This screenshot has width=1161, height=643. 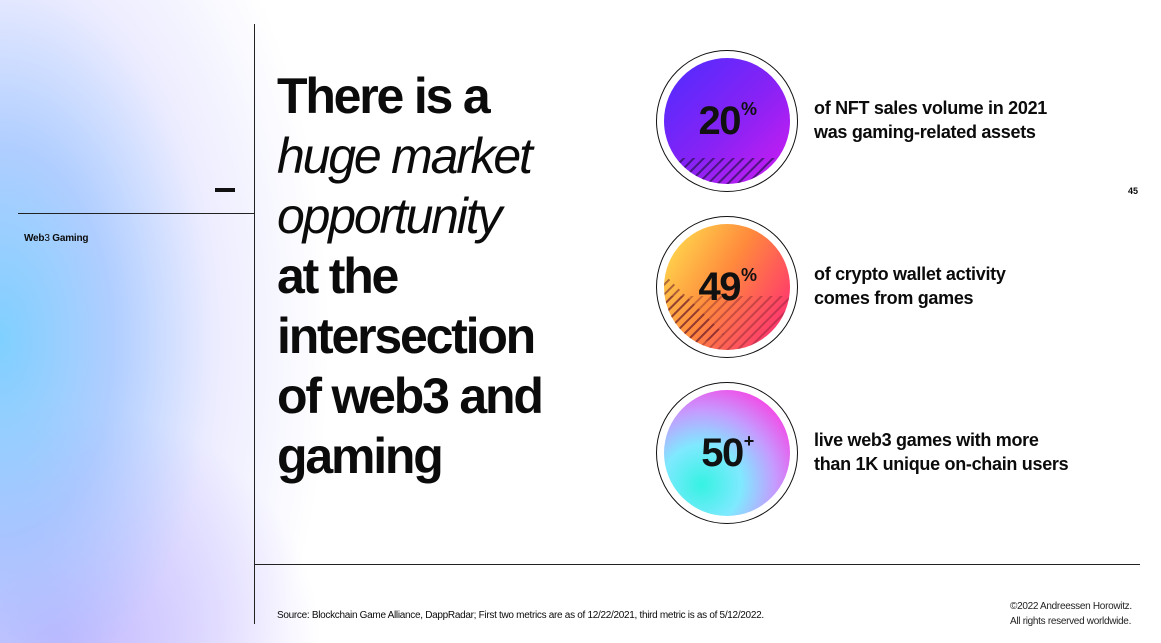 I want to click on headline-line: of web3 and, so click(x=410, y=396).